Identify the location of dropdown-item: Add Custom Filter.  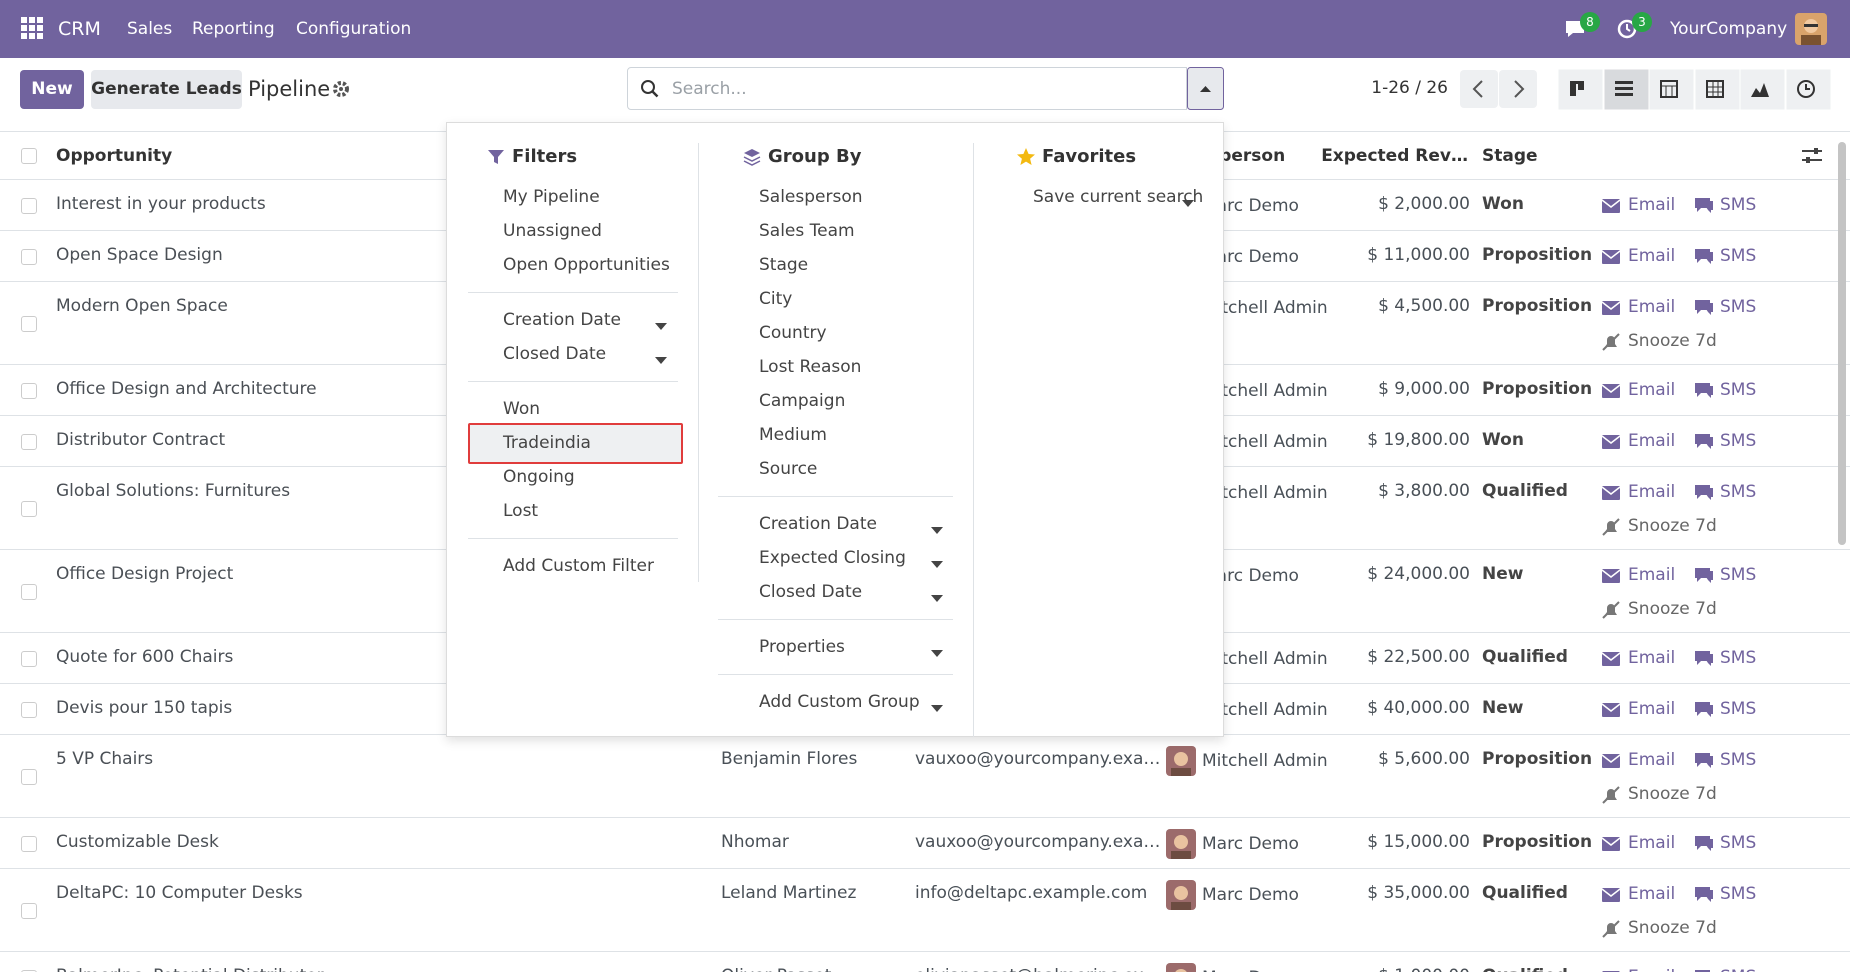
(578, 566).